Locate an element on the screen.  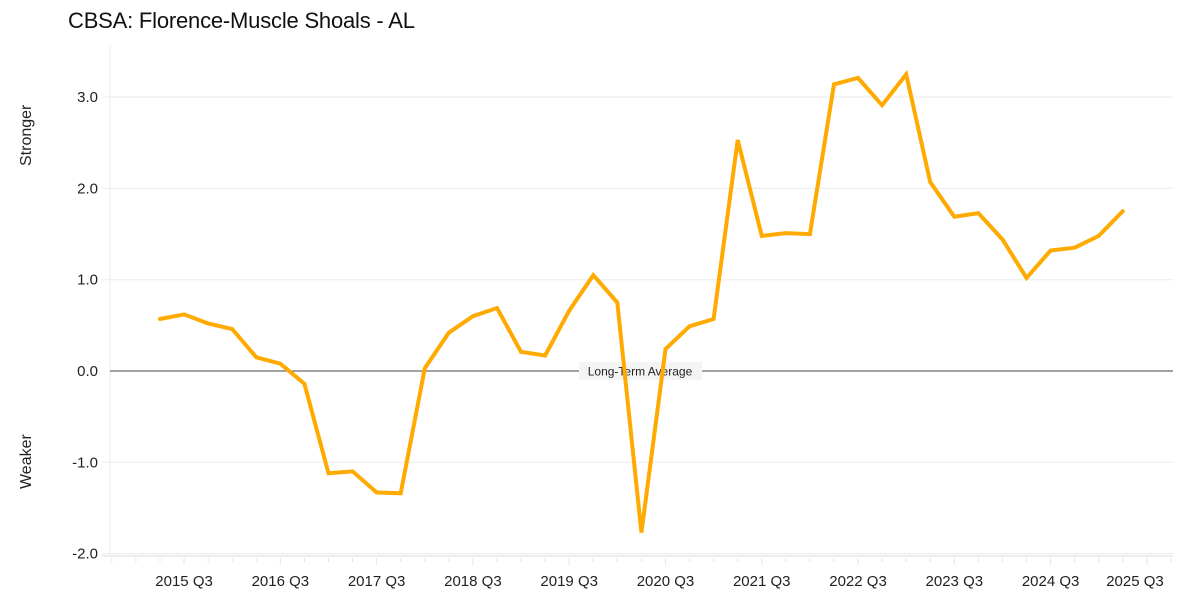
y-tick-label: 0.0 is located at coordinates (87, 371).